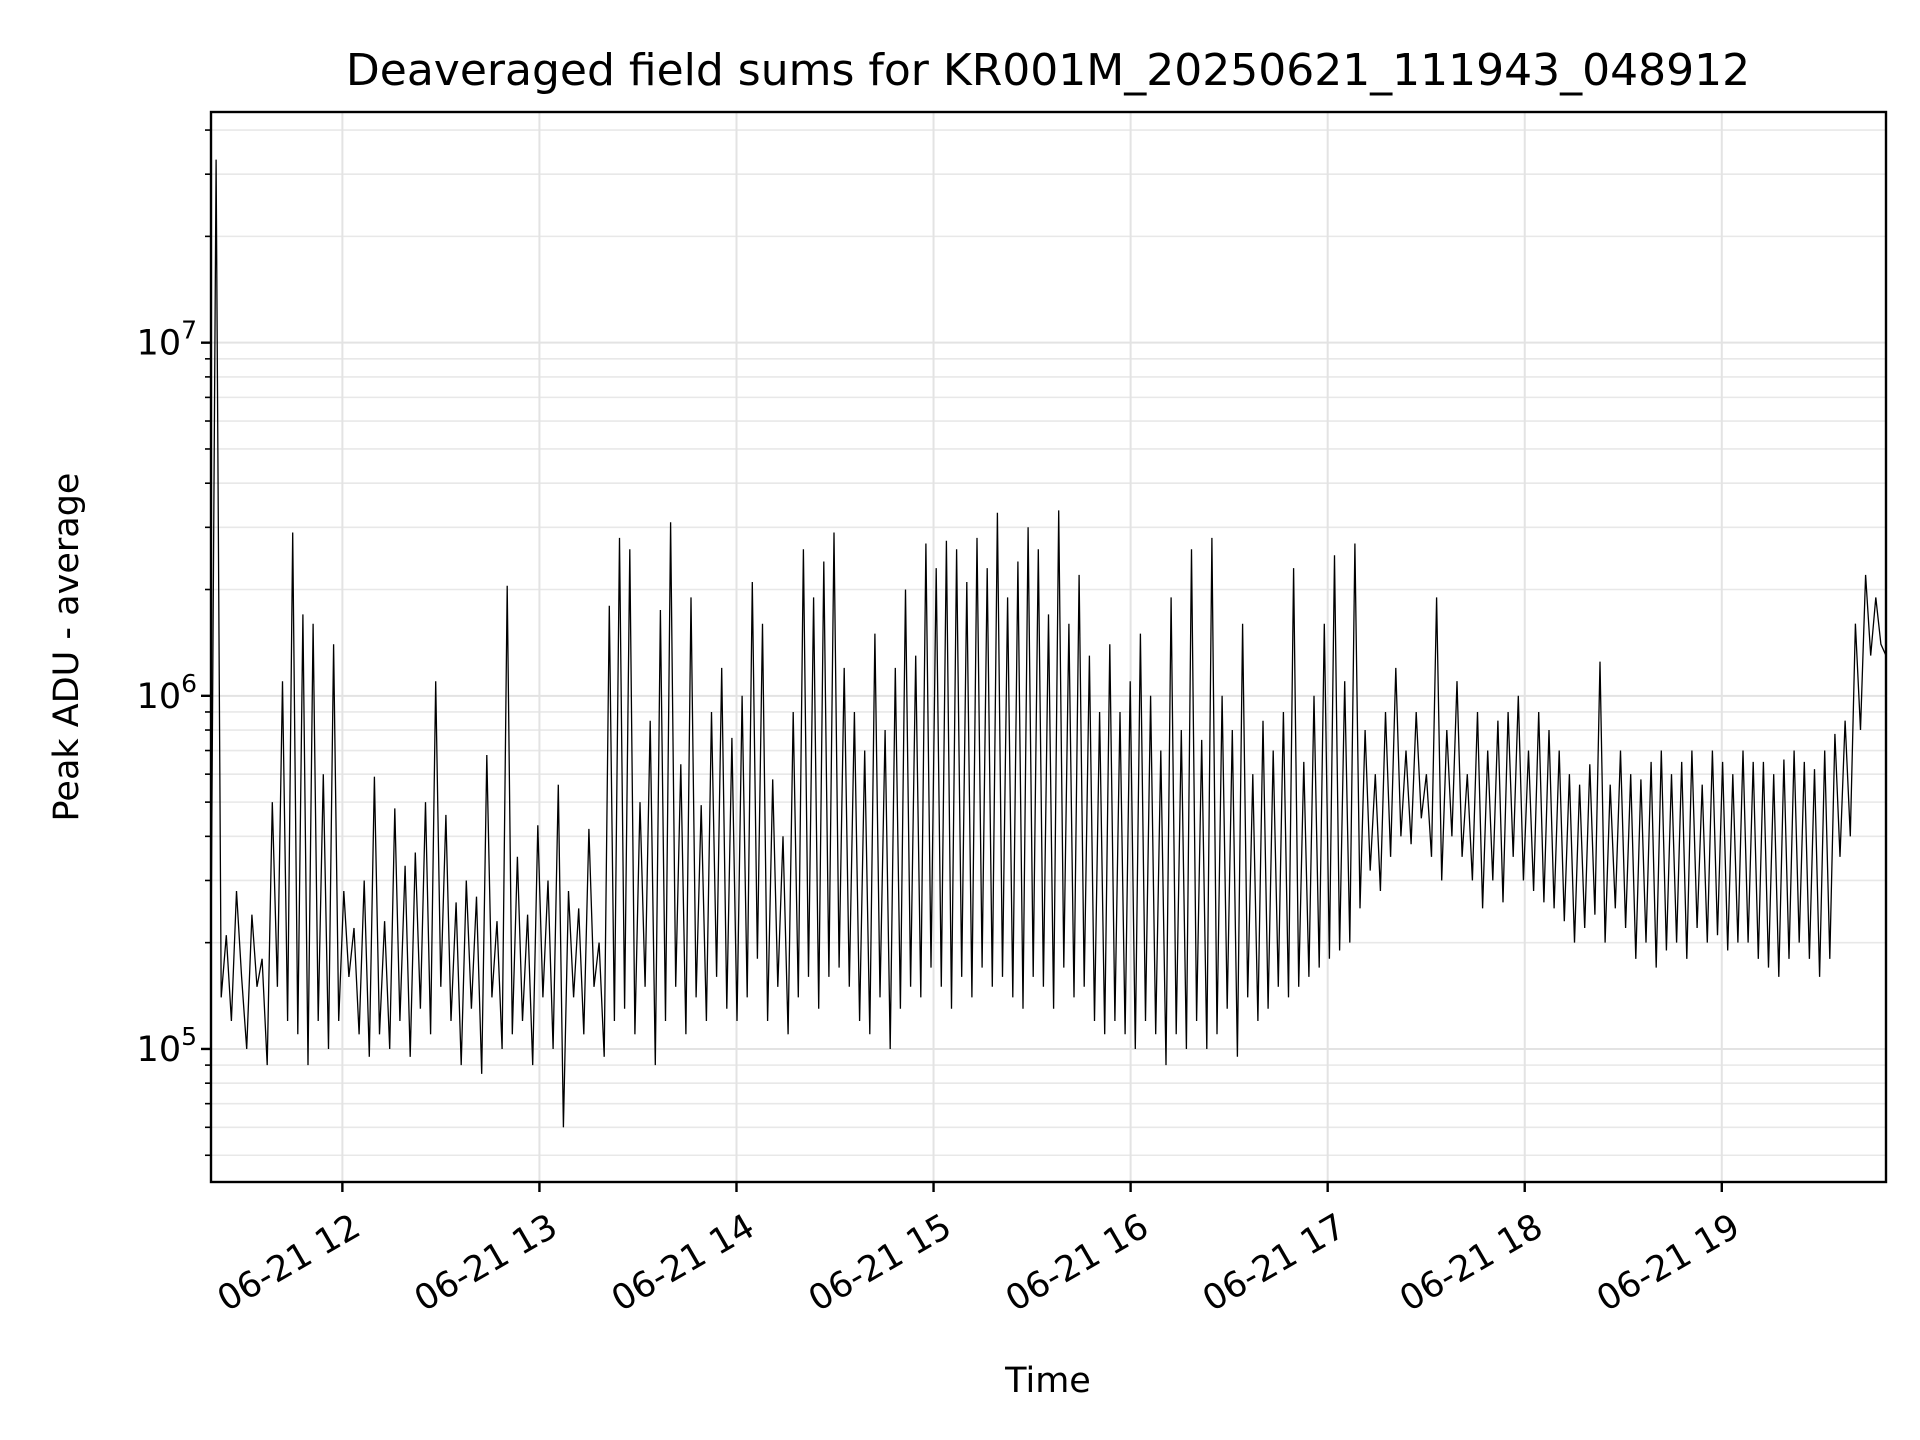 This screenshot has width=1920, height=1440. Describe the element at coordinates (167, 1046) in the screenshot. I see `y-tick-label: 10⁵` at that location.